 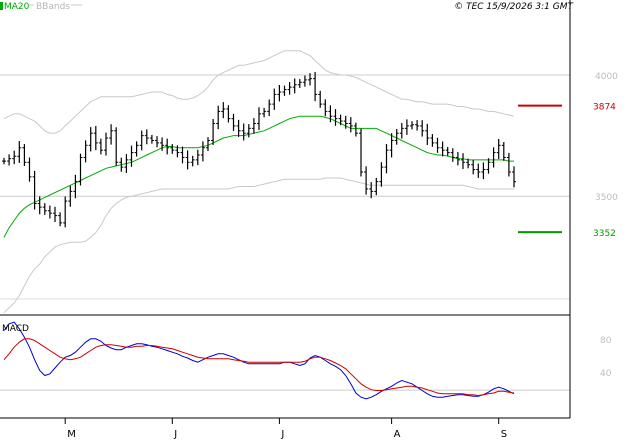 What do you see at coordinates (71, 434) in the screenshot?
I see `month-tick-label: M` at bounding box center [71, 434].